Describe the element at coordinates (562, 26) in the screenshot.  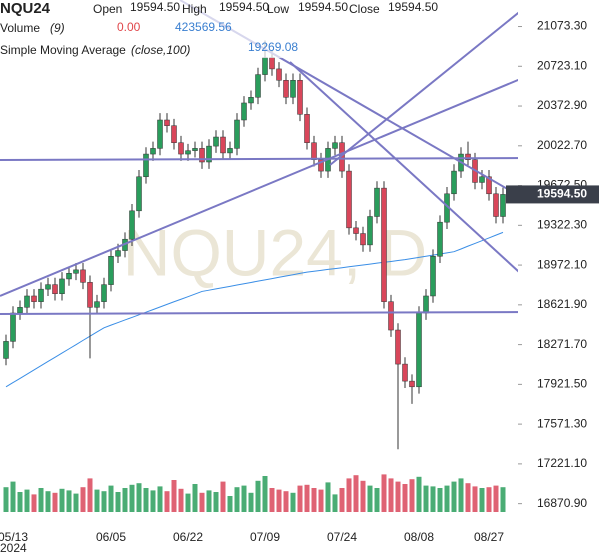
I see `y-tick-label: 21073.30` at that location.